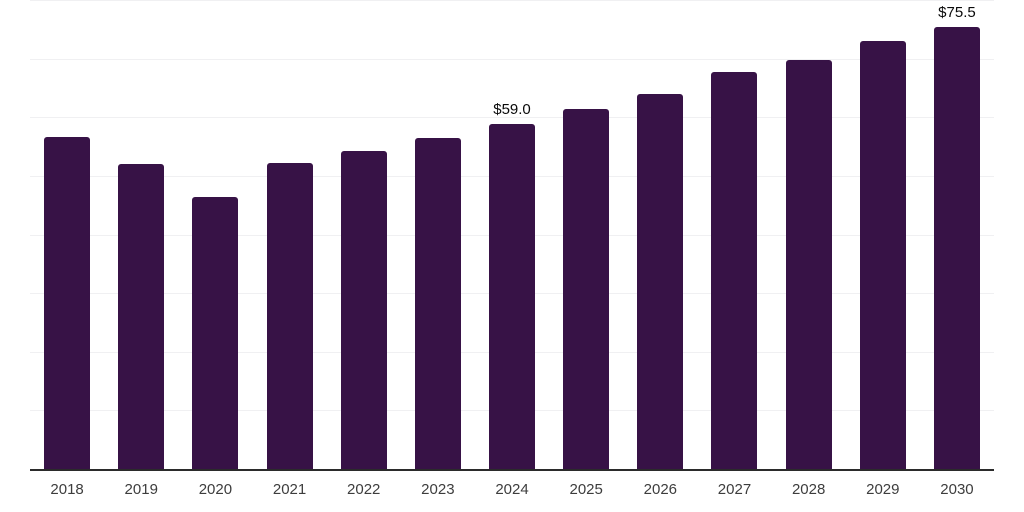 The height and width of the screenshot is (512, 1024). Describe the element at coordinates (734, 489) in the screenshot. I see `x-tick-label-2027: 2027` at that location.